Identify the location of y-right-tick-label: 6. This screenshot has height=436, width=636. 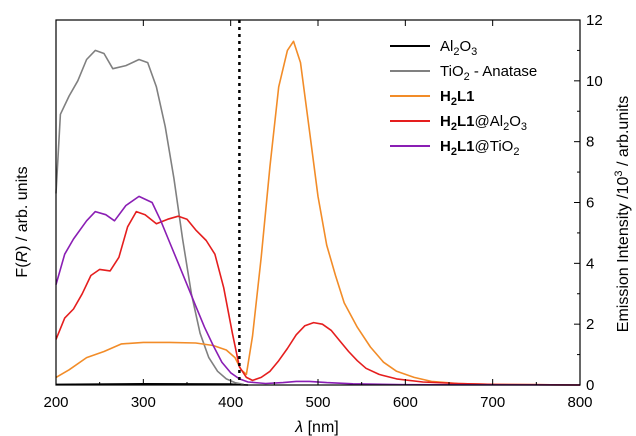
(590, 203).